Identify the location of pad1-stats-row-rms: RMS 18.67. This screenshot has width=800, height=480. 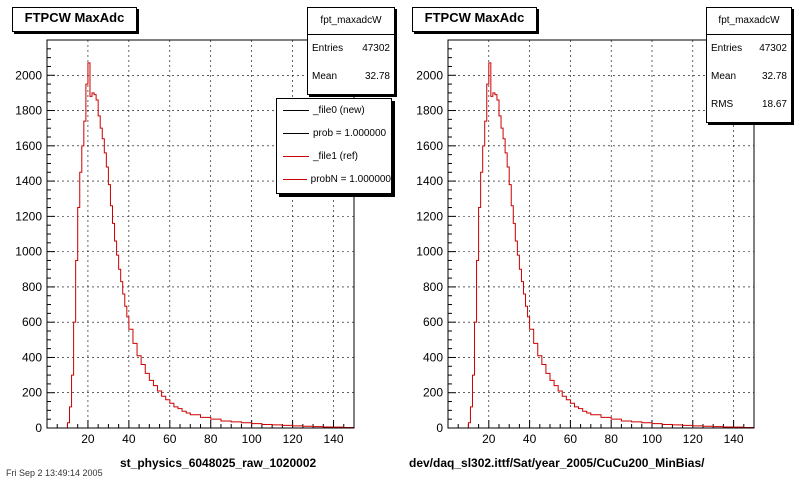
(749, 105).